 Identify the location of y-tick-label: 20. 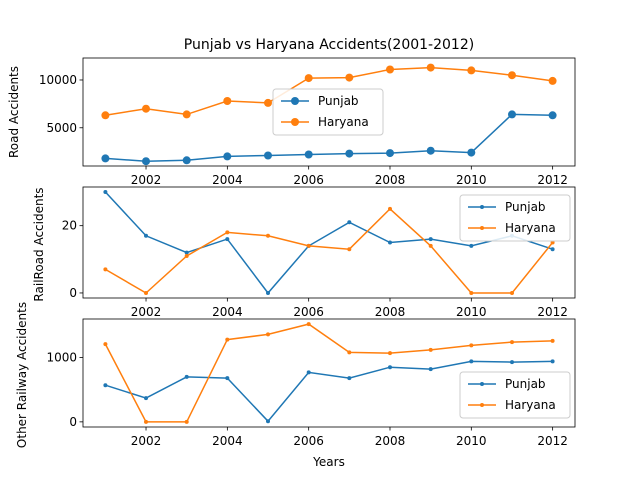
(69, 226).